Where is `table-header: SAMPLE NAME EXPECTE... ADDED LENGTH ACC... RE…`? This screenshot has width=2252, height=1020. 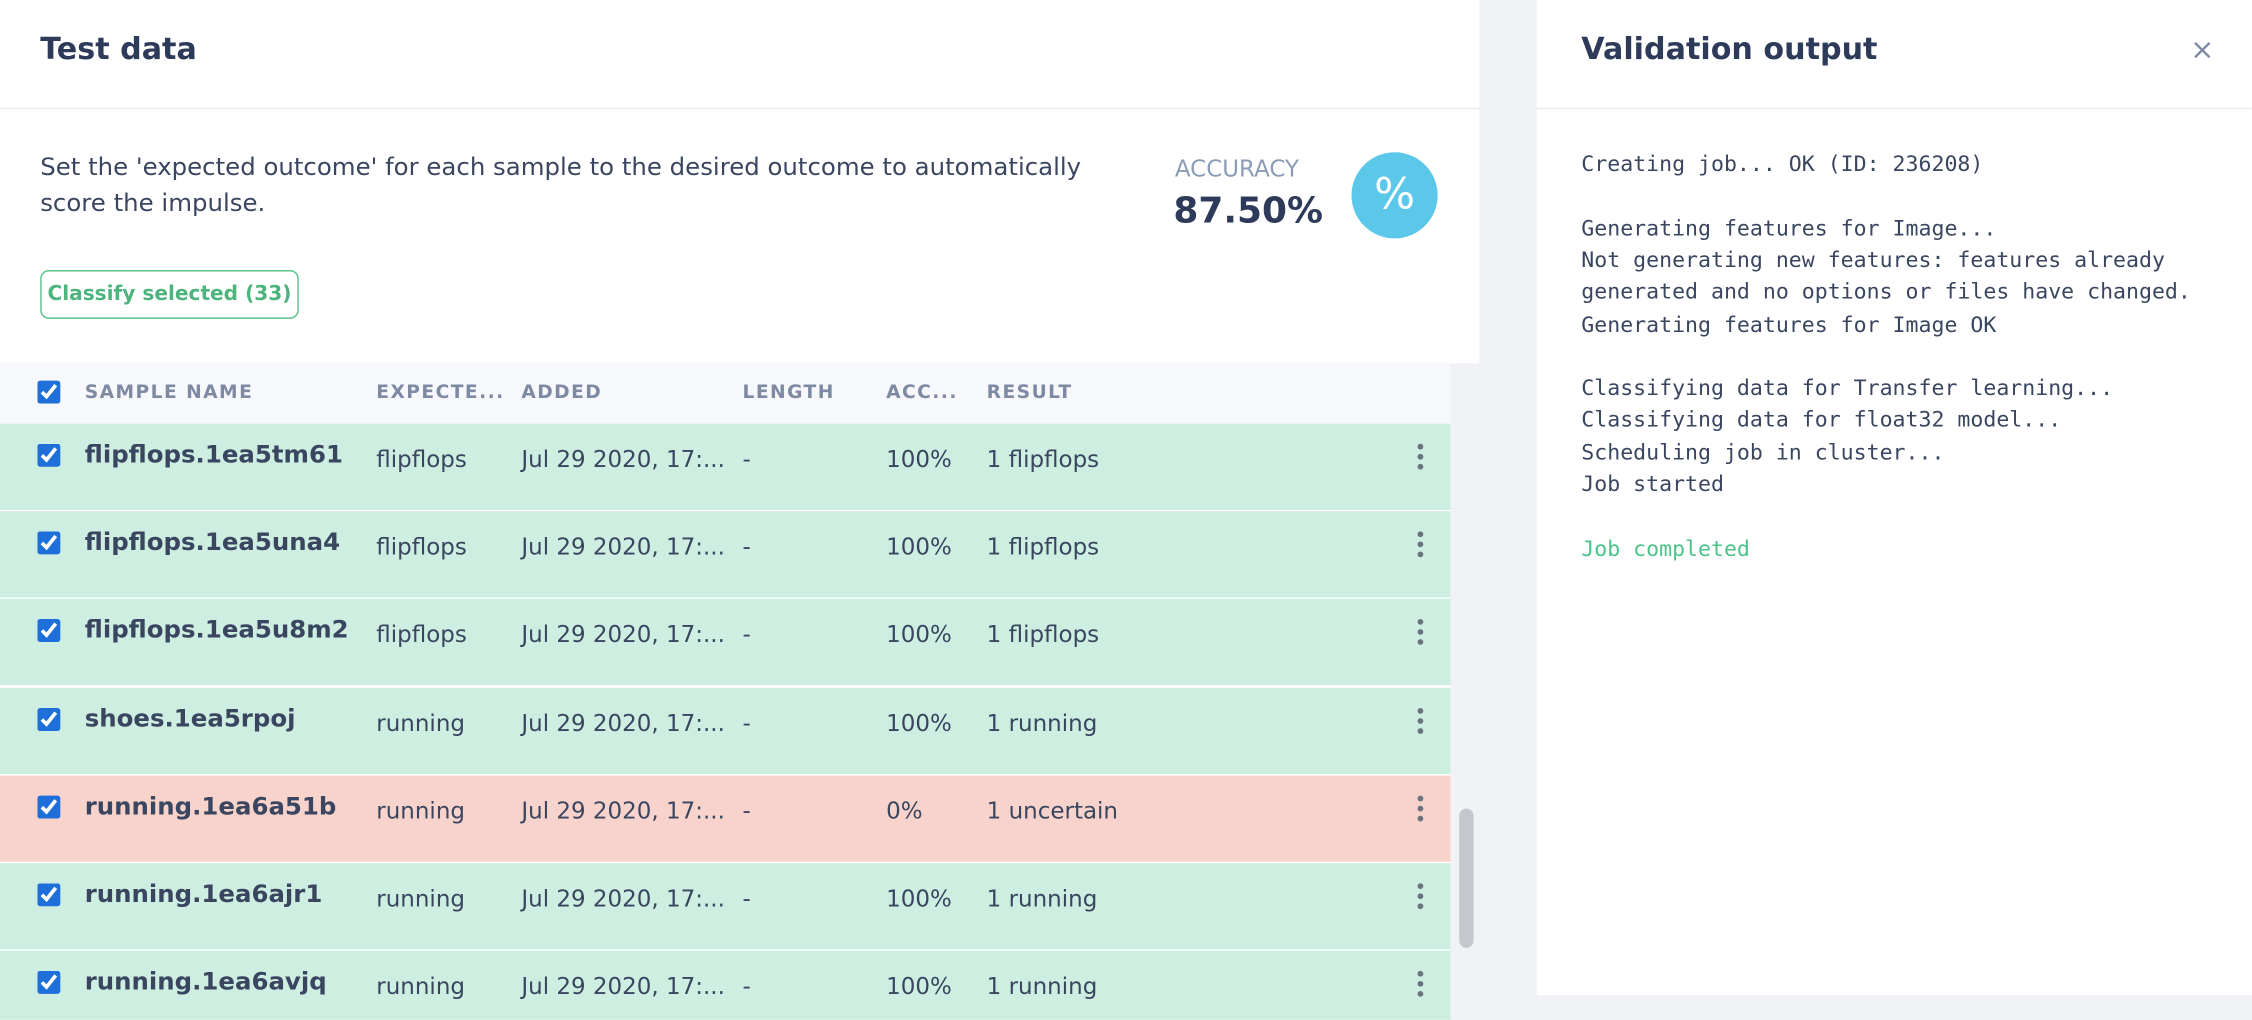
table-header: SAMPLE NAME EXPECTE... ADDED LENGTH ACC... RE… is located at coordinates (725, 393).